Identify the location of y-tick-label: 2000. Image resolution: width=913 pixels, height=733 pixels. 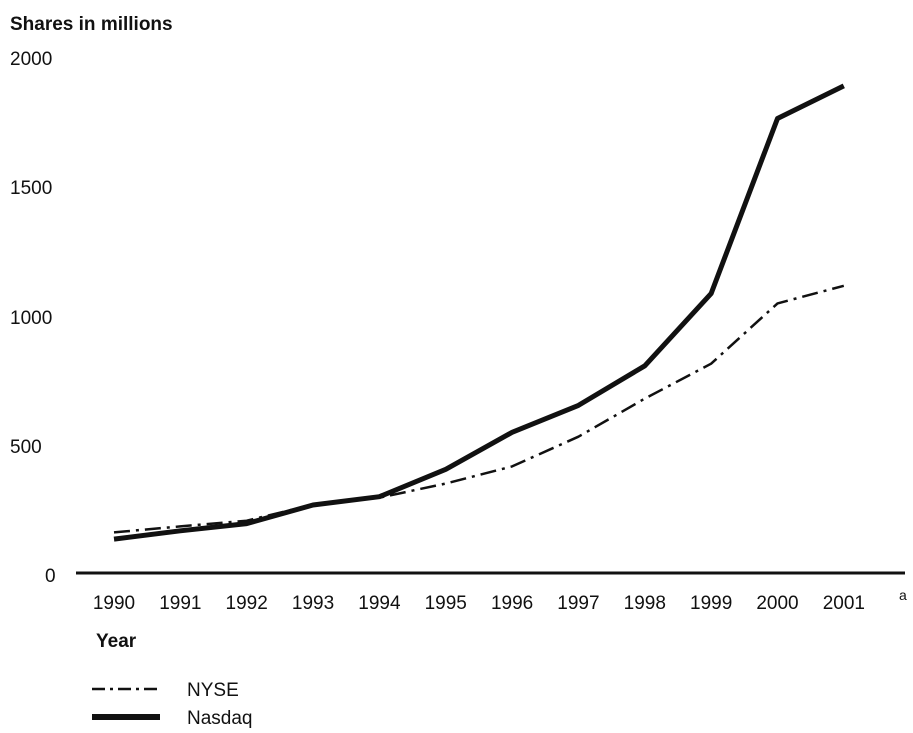
(31, 59).